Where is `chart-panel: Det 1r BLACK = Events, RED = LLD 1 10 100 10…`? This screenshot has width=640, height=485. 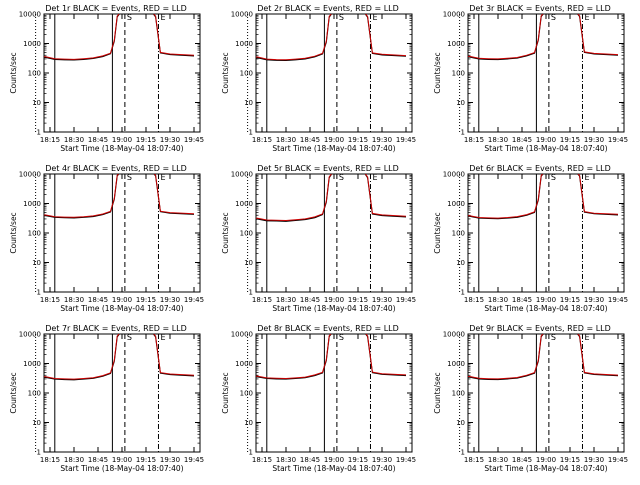 chart-panel: Det 1r BLACK = Events, RED = LLD 1 10 100 10… is located at coordinates (106, 78).